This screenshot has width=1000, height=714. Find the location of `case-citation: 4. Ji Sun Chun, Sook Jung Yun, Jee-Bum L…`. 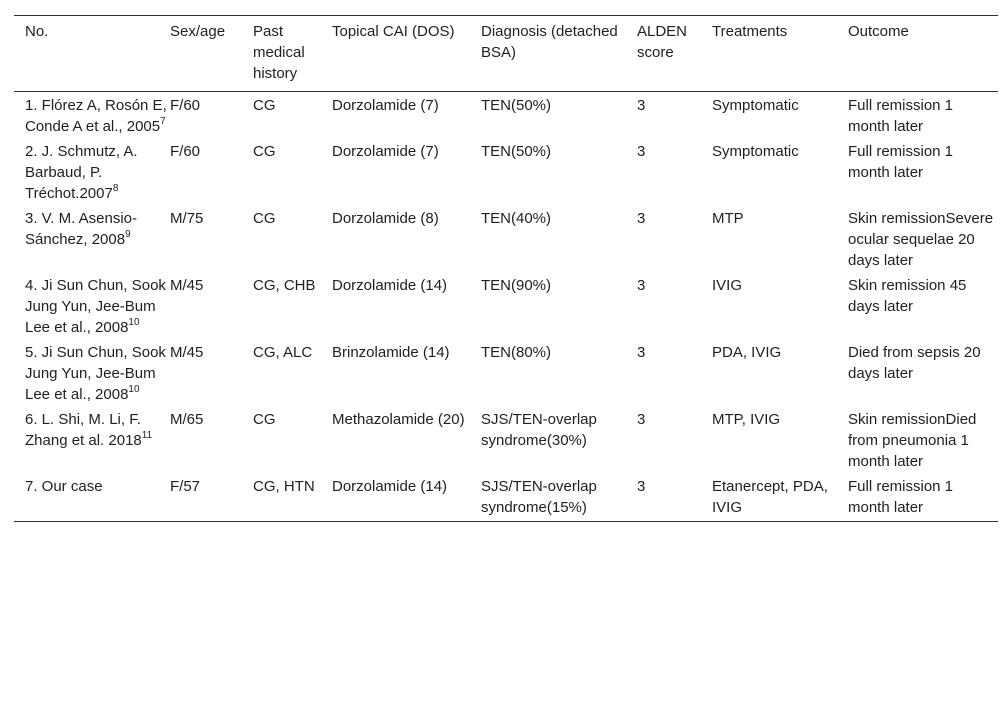

case-citation: 4. Ji Sun Chun, Sook Jung Yun, Jee-Bum L… is located at coordinates (95, 306).